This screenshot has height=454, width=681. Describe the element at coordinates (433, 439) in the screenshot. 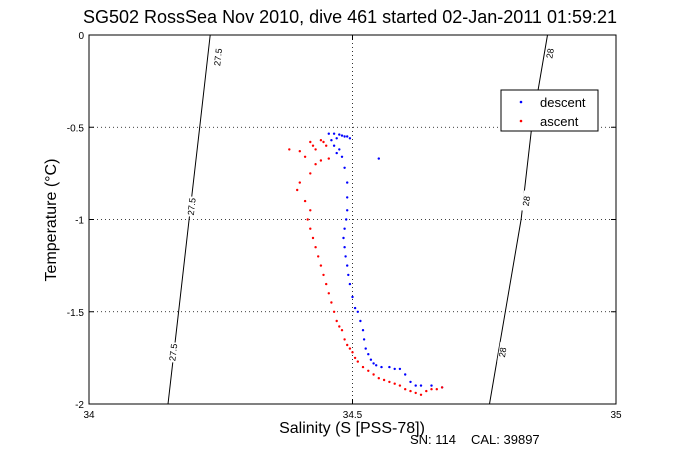

I see `serial-number: SN: 114` at that location.